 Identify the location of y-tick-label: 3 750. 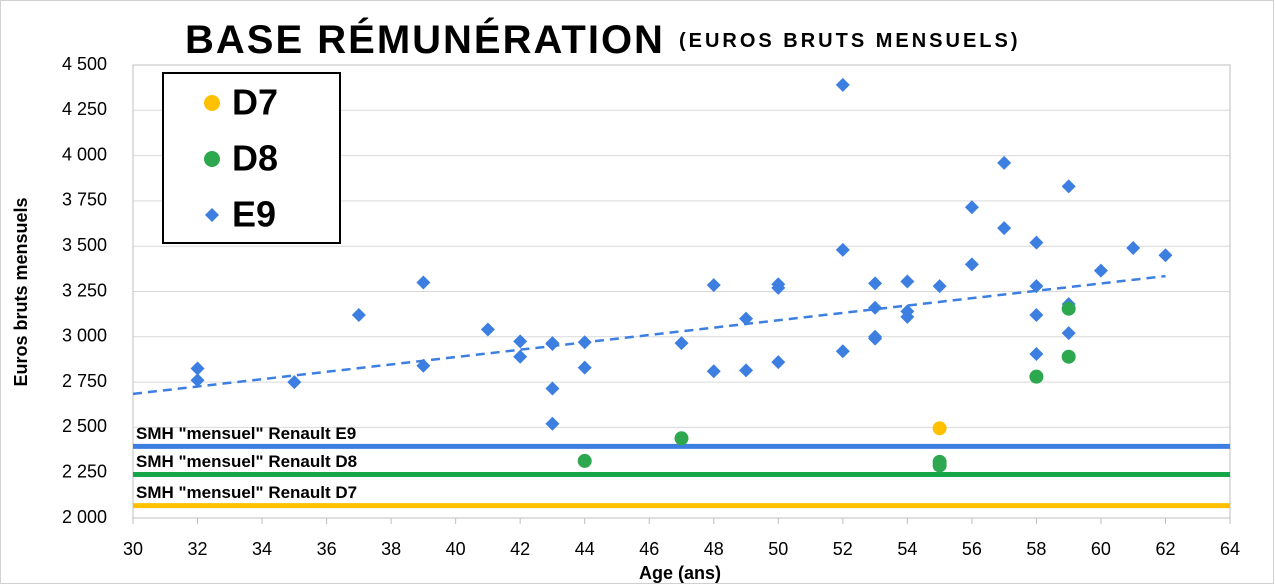
(84, 200).